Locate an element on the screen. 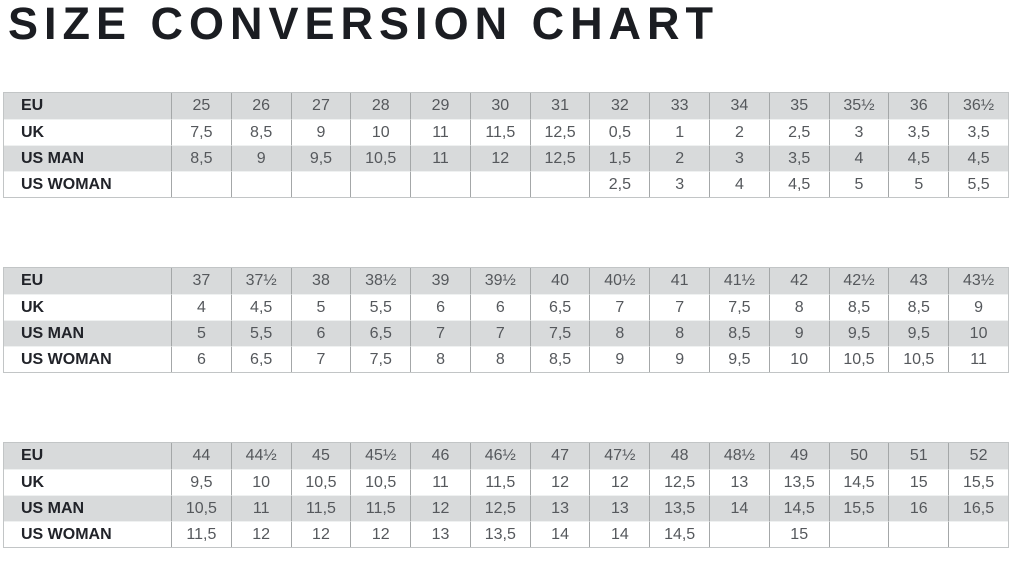  size-cell: 48½ is located at coordinates (739, 456).